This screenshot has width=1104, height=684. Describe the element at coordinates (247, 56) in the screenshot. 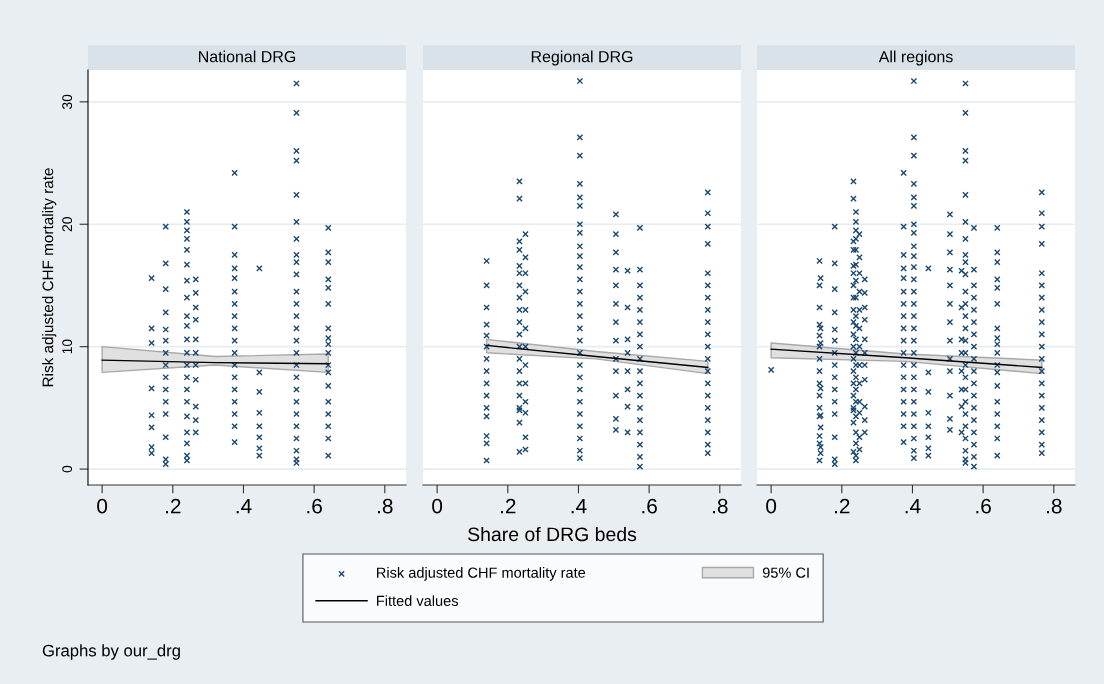

I see `chart-title: National DRG` at that location.